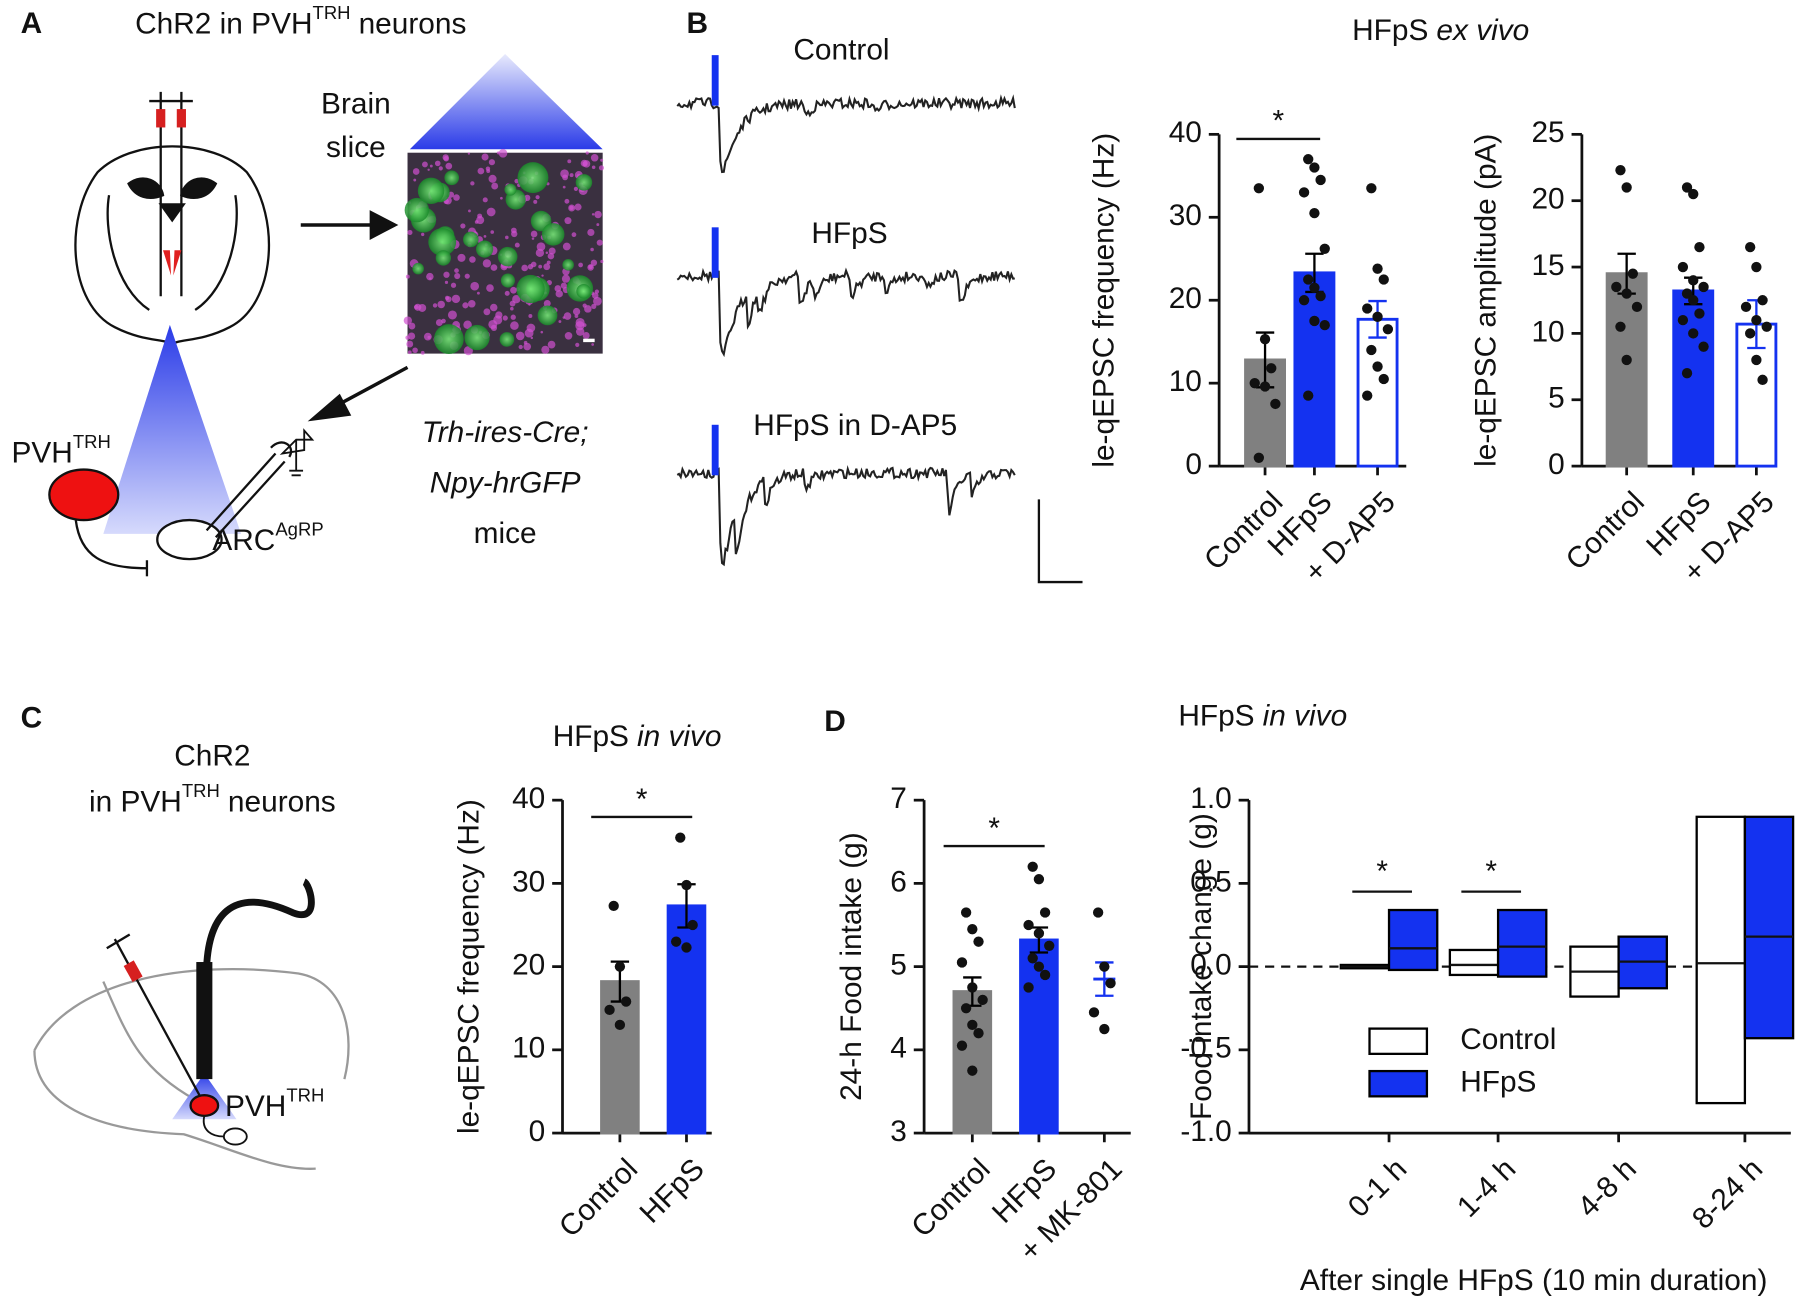  I want to click on y-tick-label: 20, so click(1185, 298).